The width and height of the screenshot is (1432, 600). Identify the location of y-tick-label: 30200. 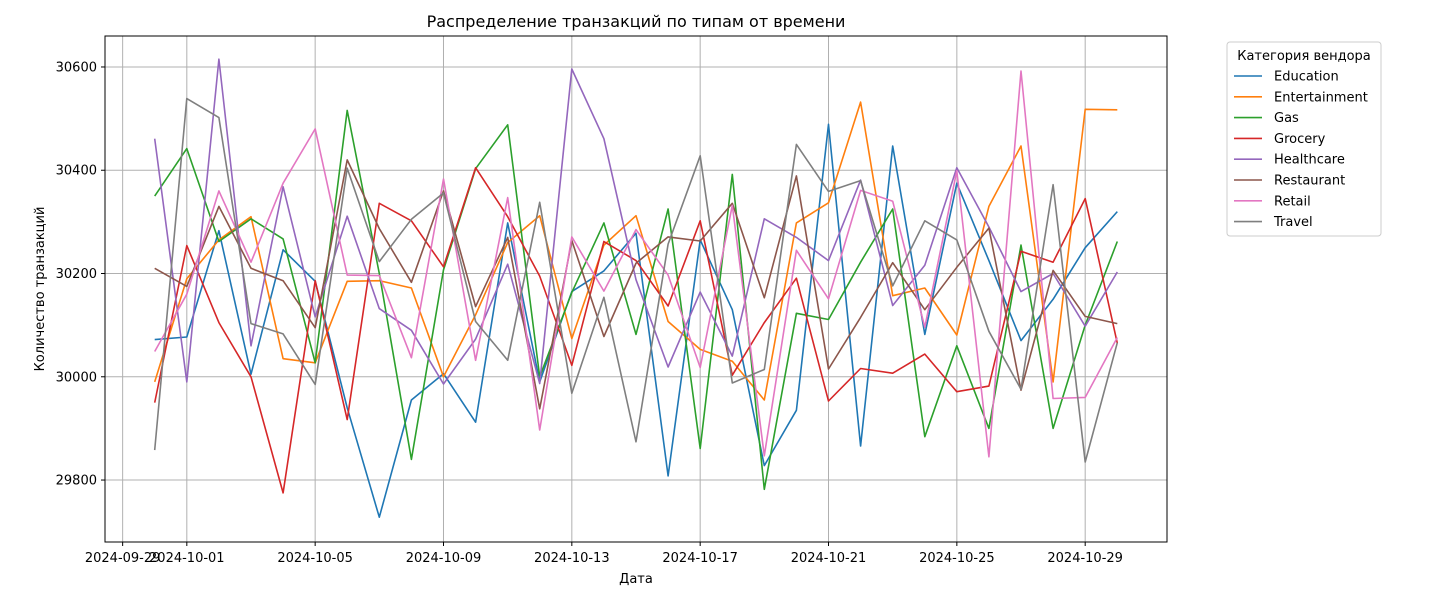
(76, 274).